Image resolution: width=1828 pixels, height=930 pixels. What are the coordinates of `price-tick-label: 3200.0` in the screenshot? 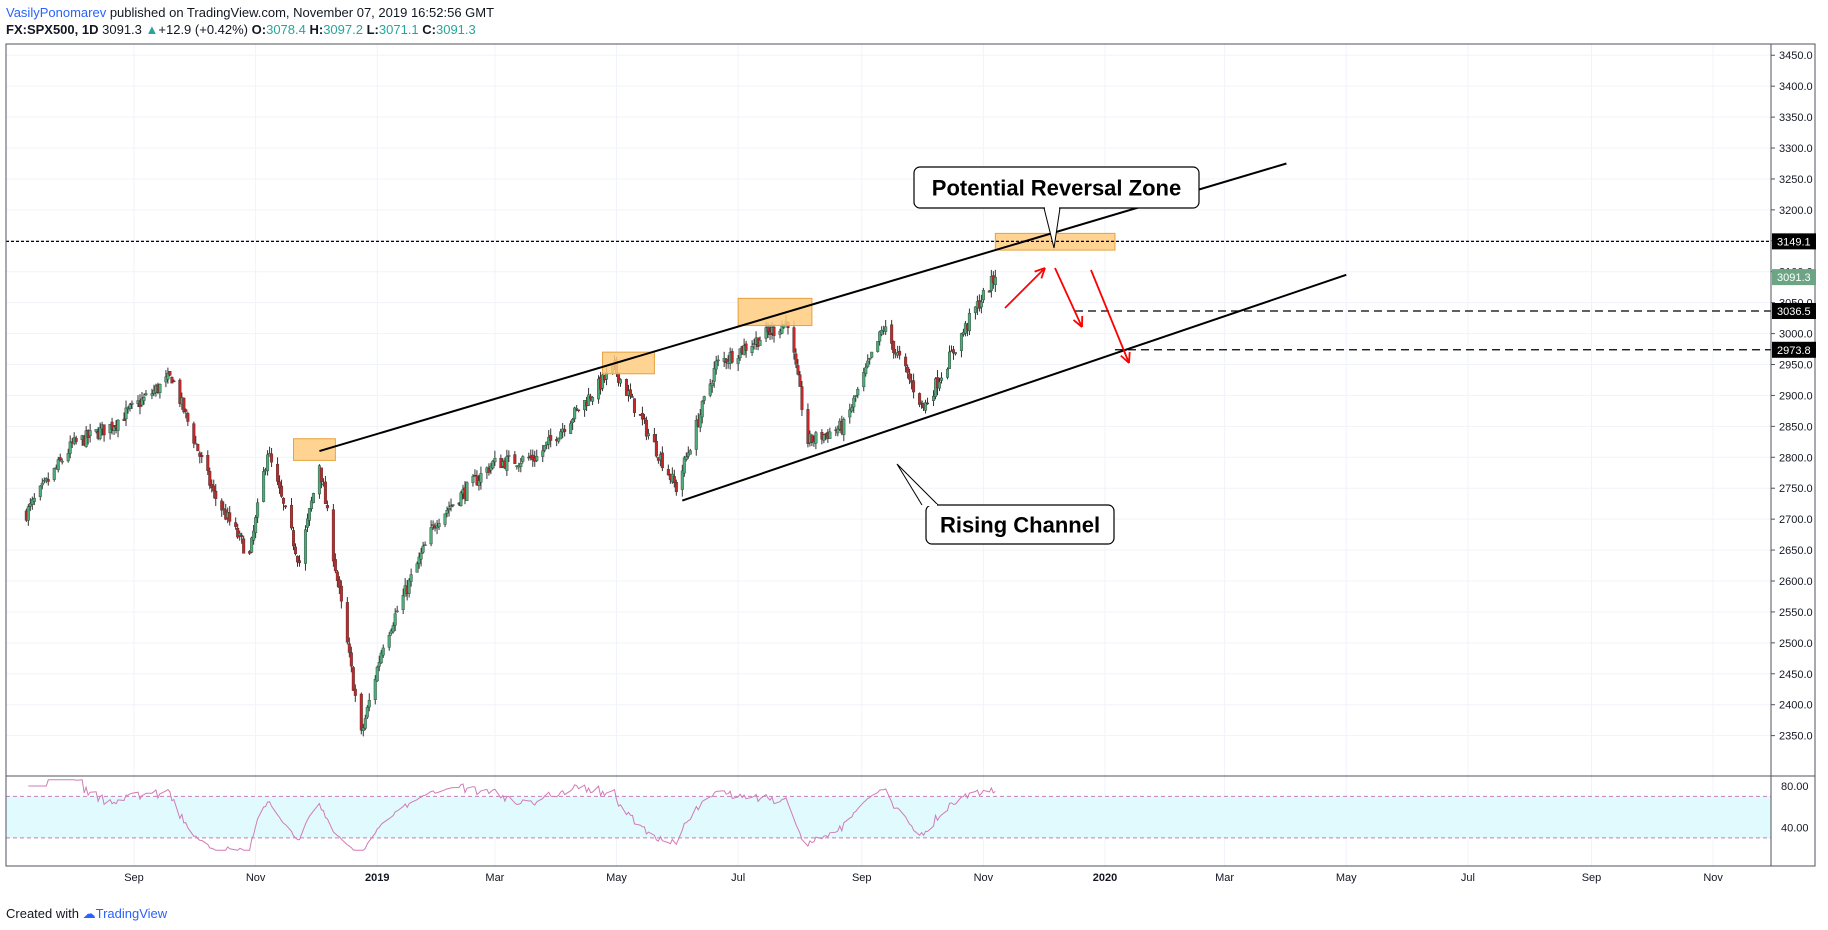 It's located at (1796, 211).